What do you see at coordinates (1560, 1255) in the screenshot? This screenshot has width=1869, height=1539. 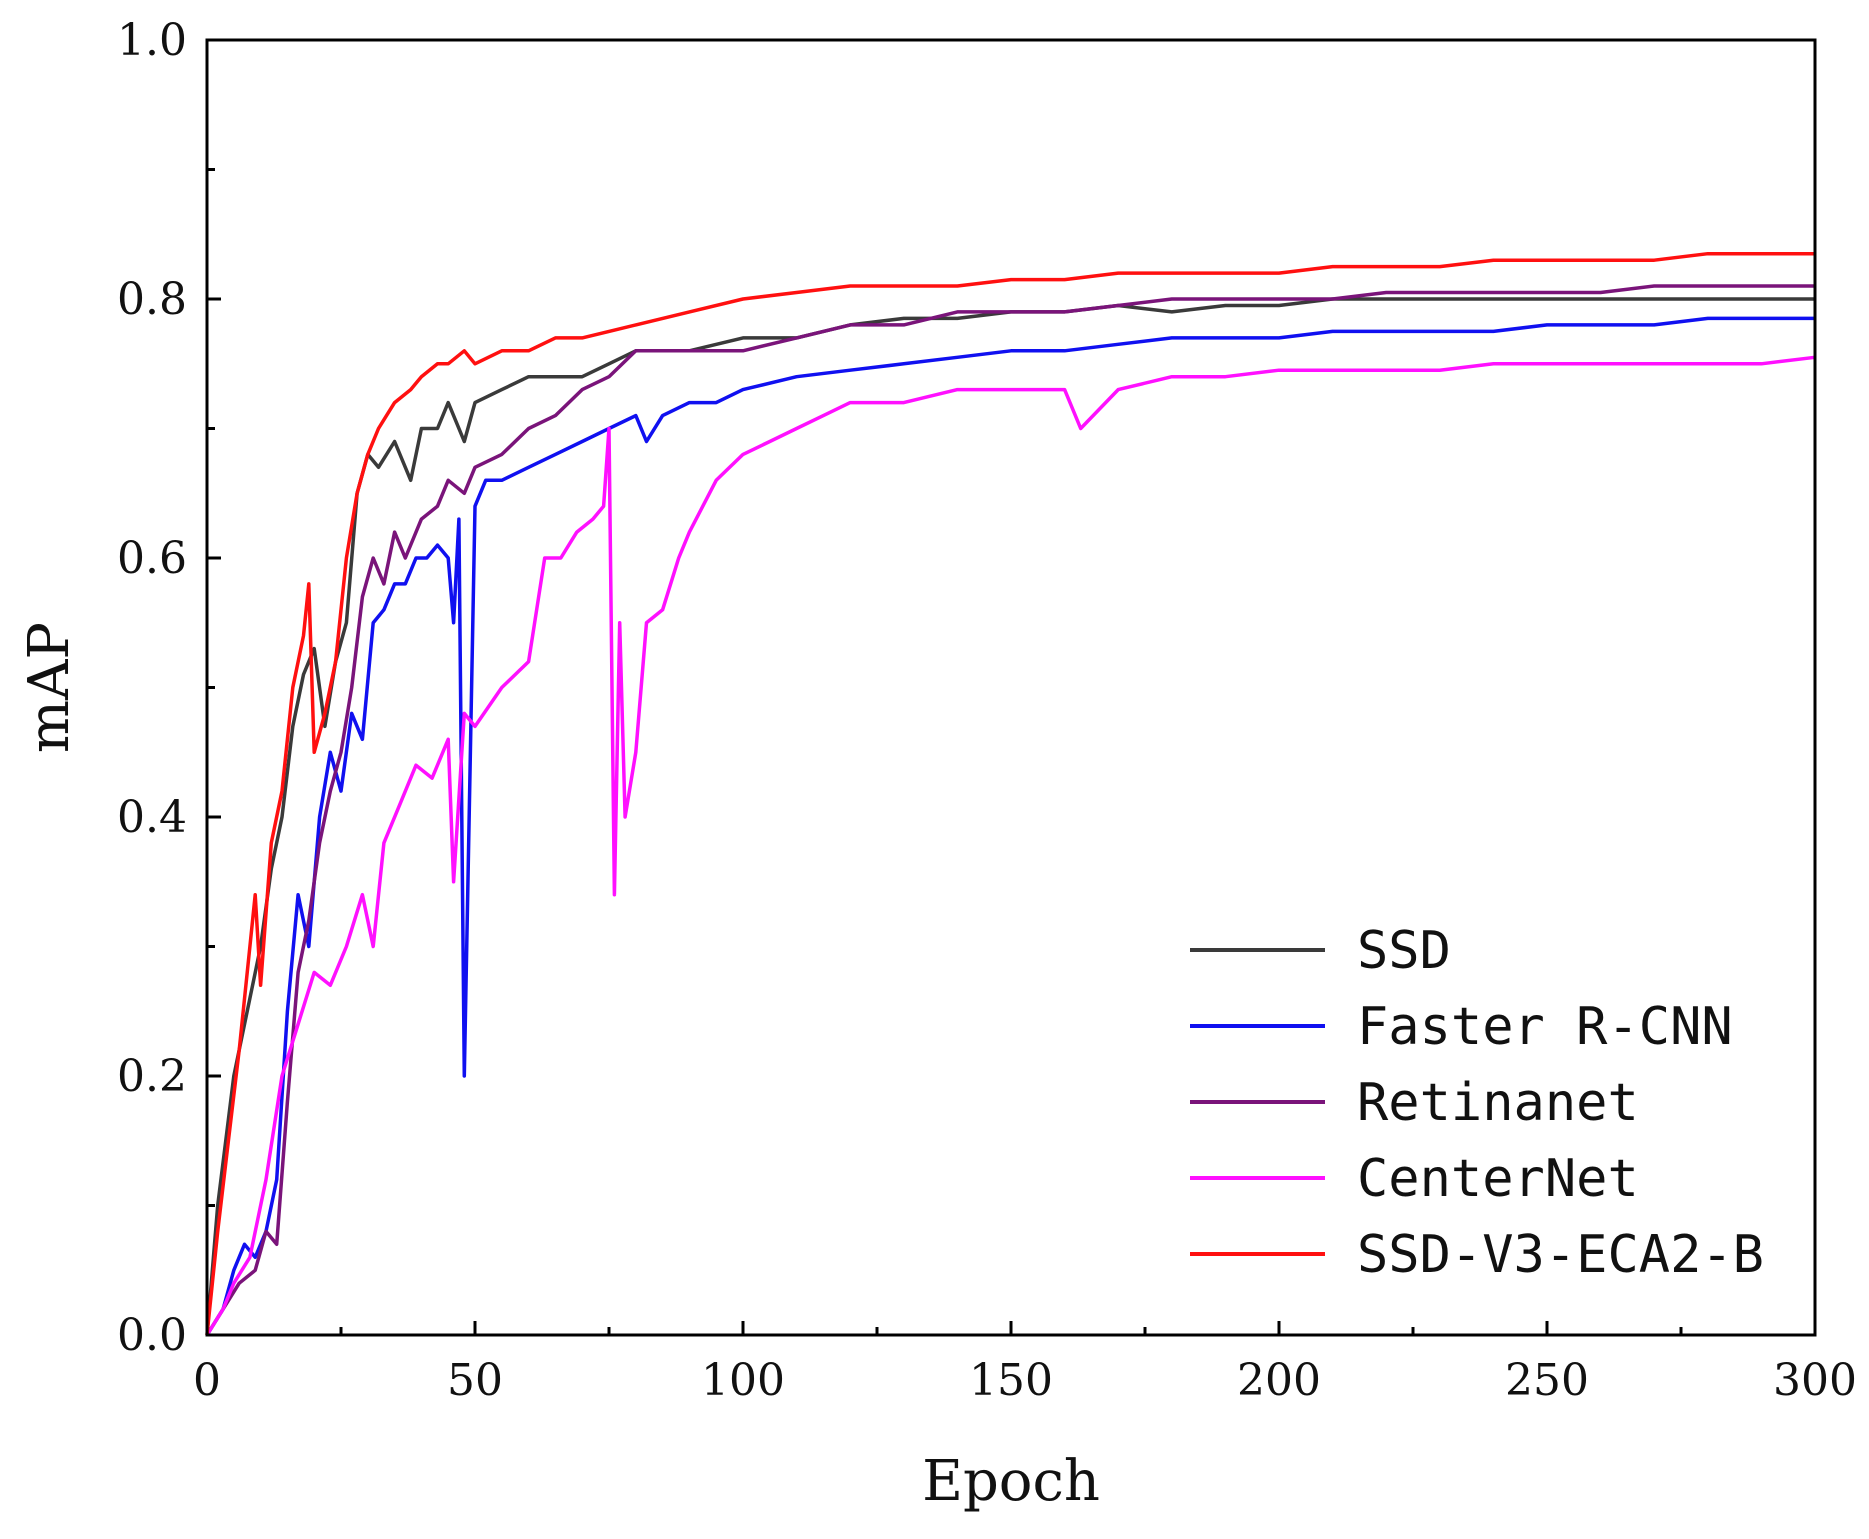 I see `legend-label-4: SSD-V3-ECA2-B` at bounding box center [1560, 1255].